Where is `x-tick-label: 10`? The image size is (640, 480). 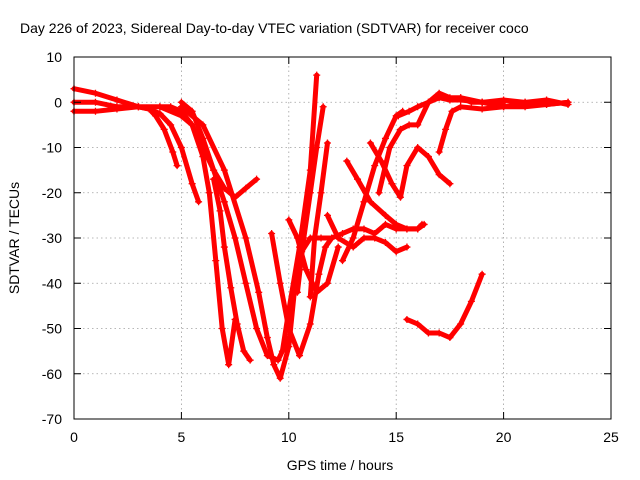 x-tick-label: 10 is located at coordinates (289, 437).